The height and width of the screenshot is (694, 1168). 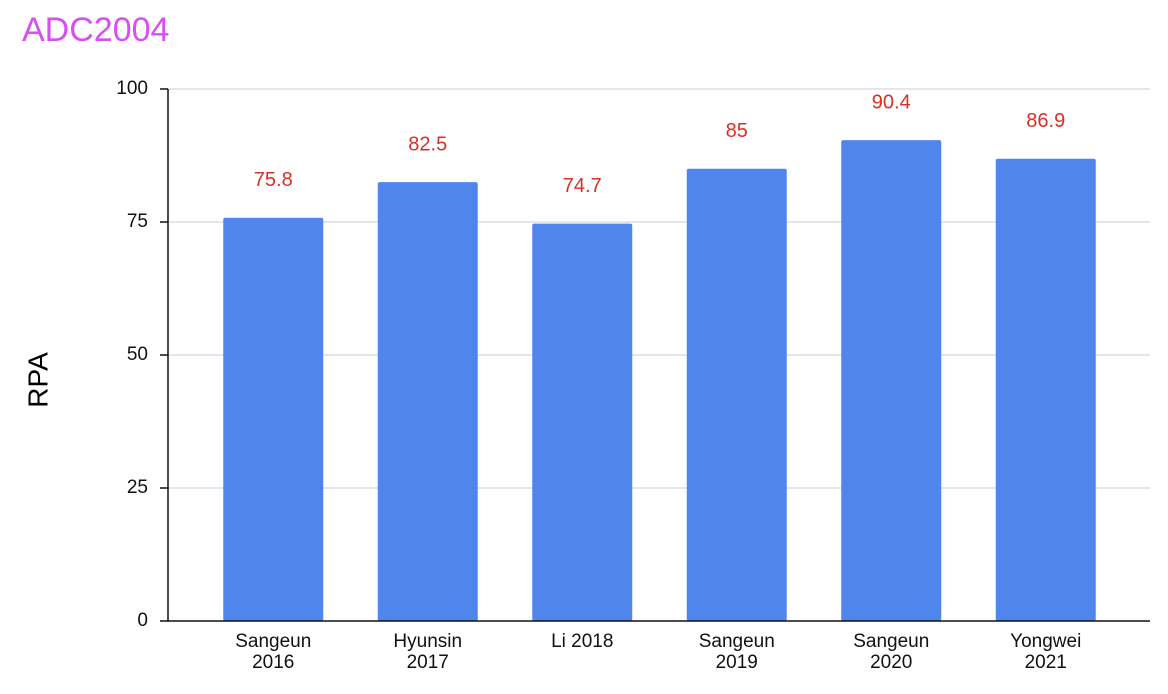 I want to click on y-tick-label: 25, so click(x=137, y=487).